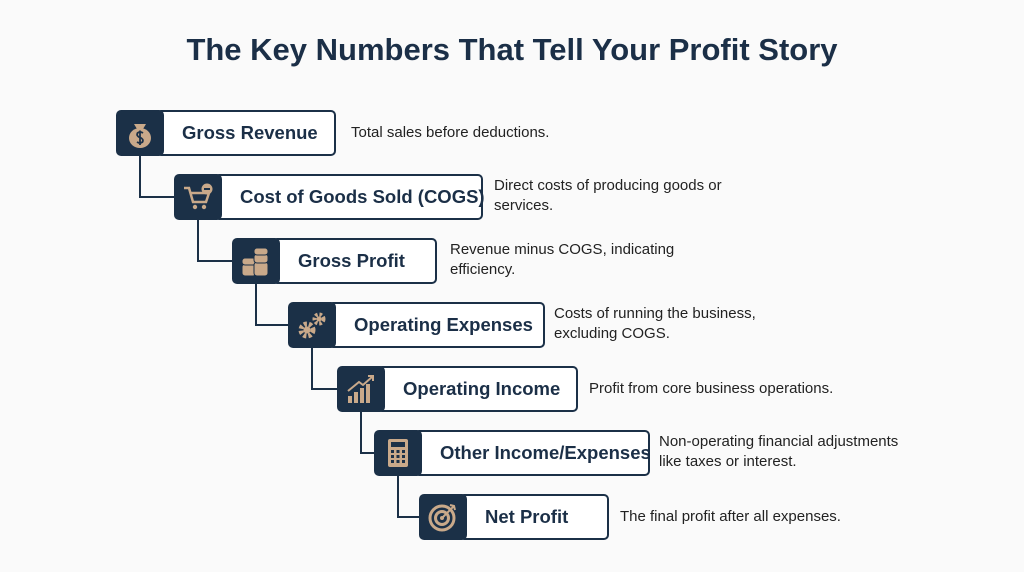  I want to click on step-label: Cost of Goods Sold (COGS), so click(349, 197).